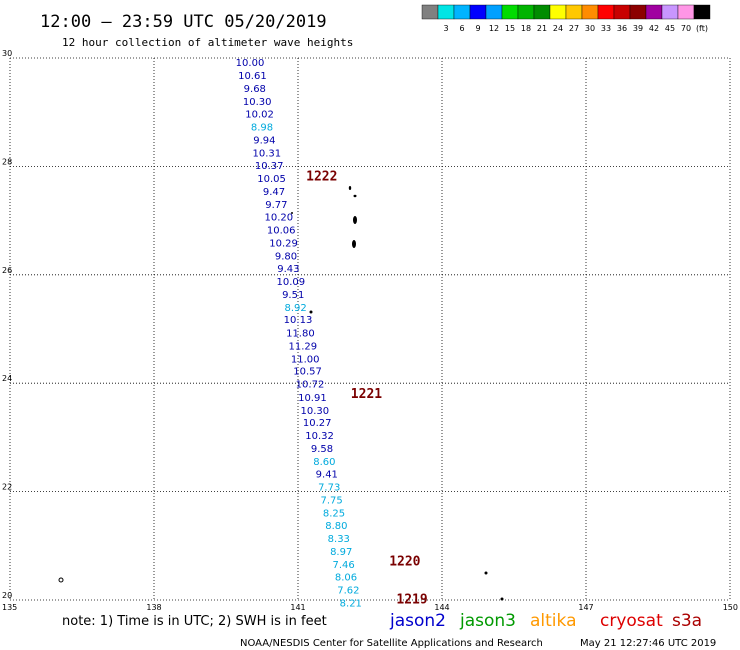 Image resolution: width=740 pixels, height=650 pixels. What do you see at coordinates (606, 28) in the screenshot?
I see `legend-label: 33` at bounding box center [606, 28].